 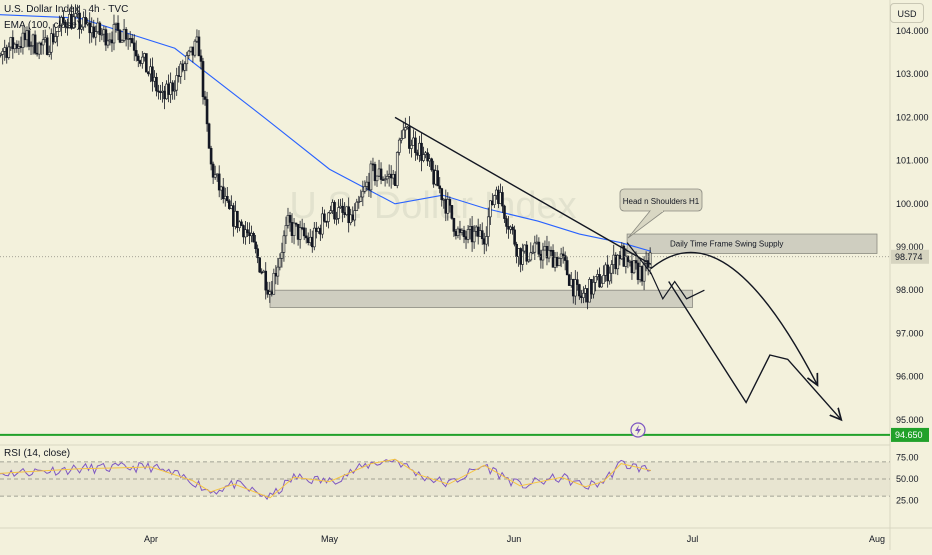 I want to click on rsi-ma-line, so click(x=326, y=478).